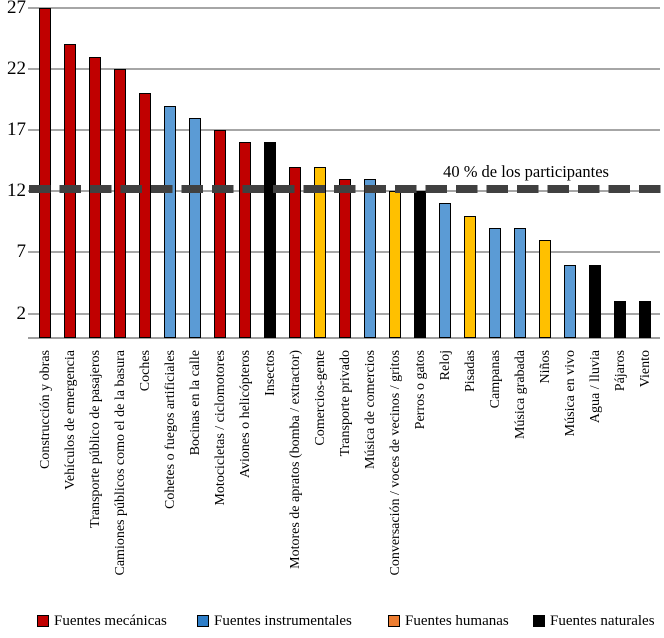  Describe the element at coordinates (43, 621) in the screenshot. I see `legend-swatch-mecanicas` at that location.